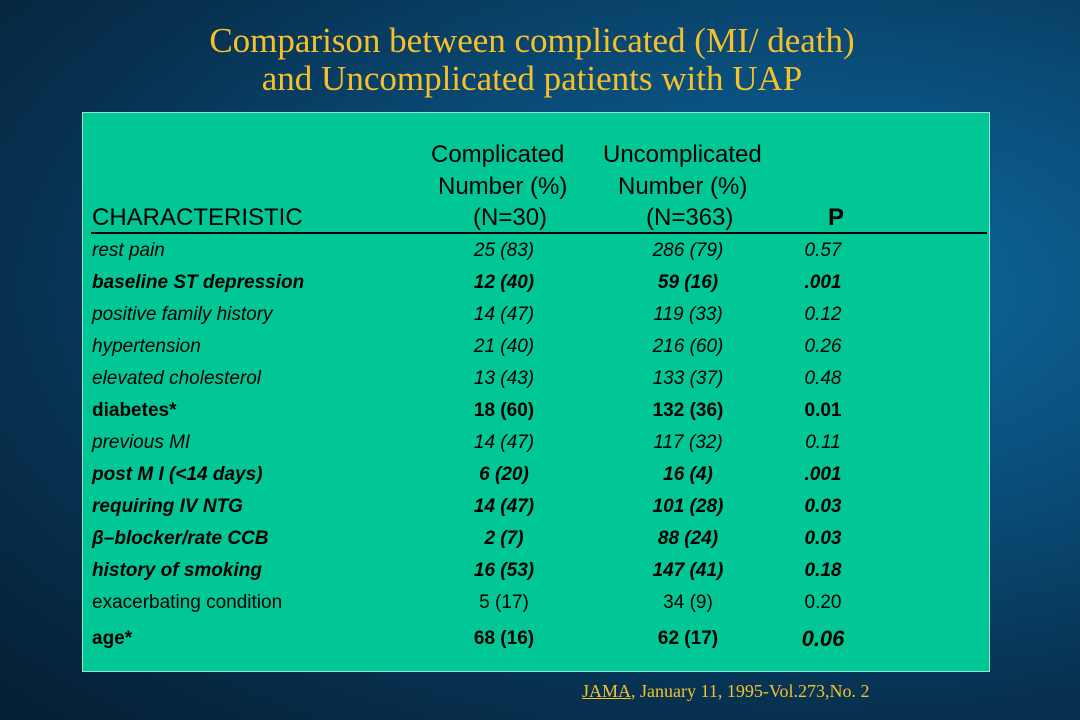 This screenshot has width=1080, height=720. What do you see at coordinates (537, 507) in the screenshot?
I see `table-row: requiring IV NTG 14 (47) 101 (28) 0.03` at bounding box center [537, 507].